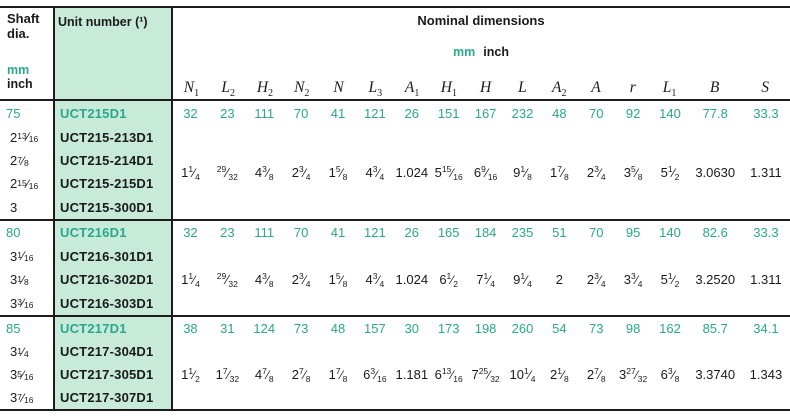  Describe the element at coordinates (190, 114) in the screenshot. I see `dim-mm-value: 32` at that location.